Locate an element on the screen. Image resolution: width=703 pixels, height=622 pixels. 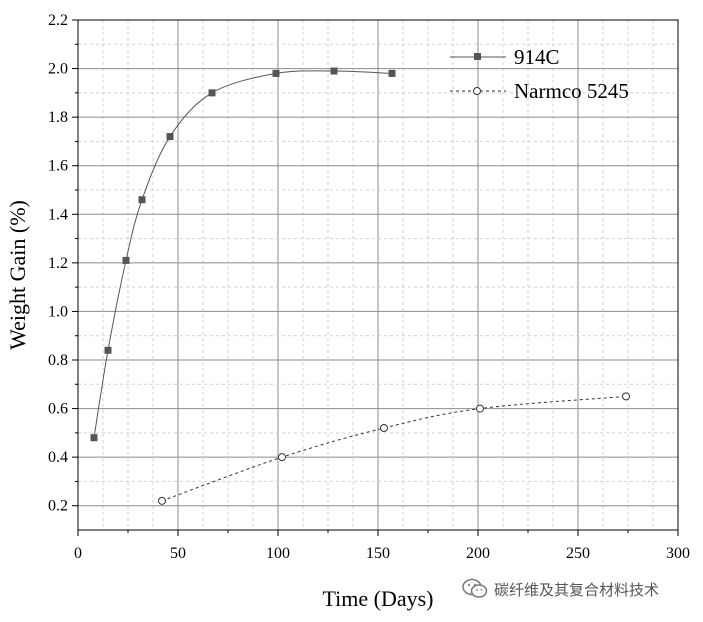
y-tick-label: 2.0 is located at coordinates (58, 69).